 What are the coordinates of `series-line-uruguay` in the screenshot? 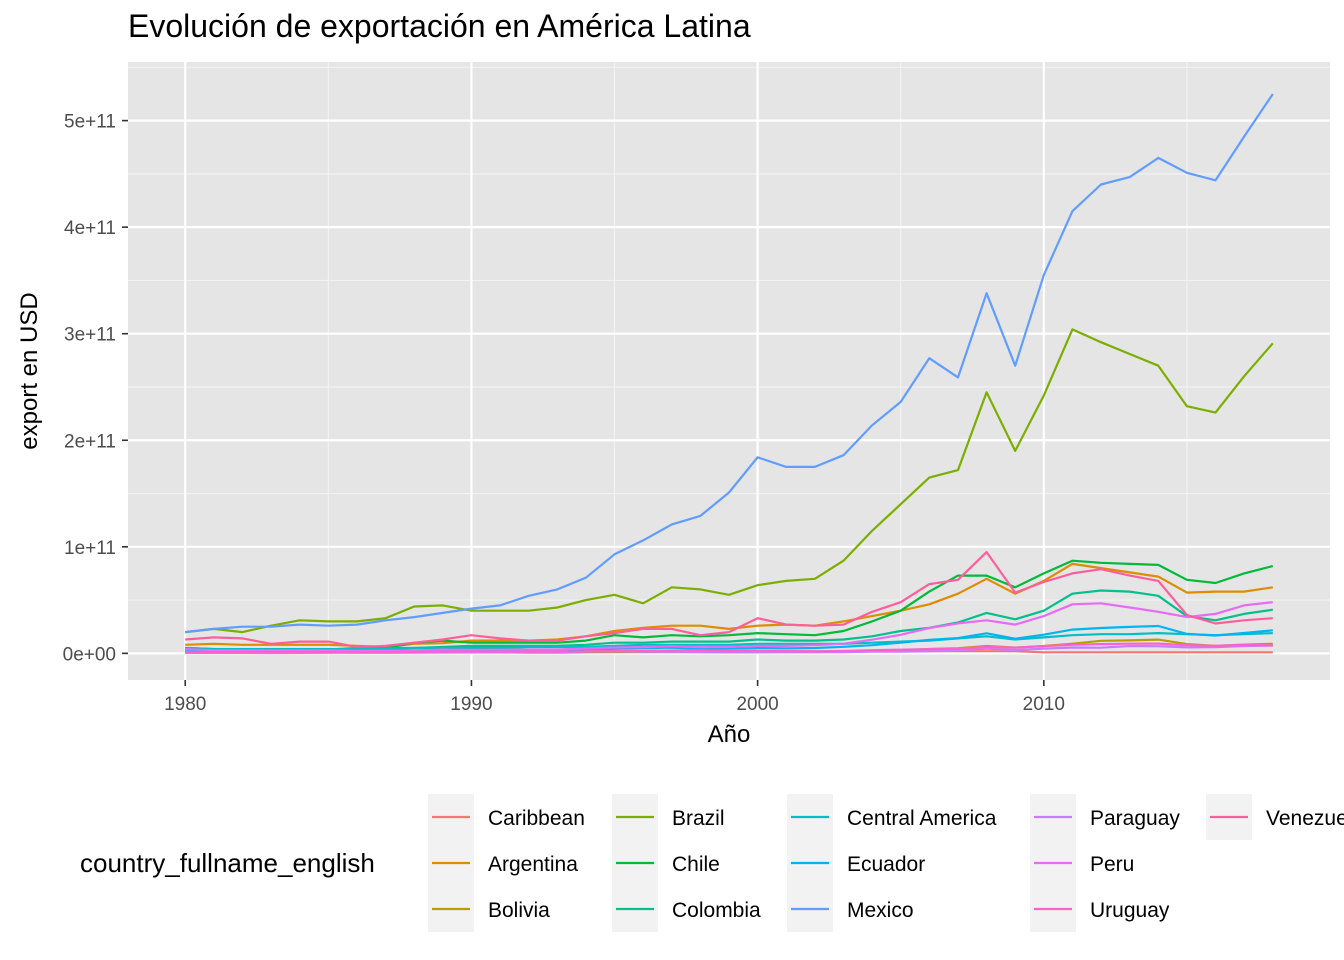 It's located at (729, 648).